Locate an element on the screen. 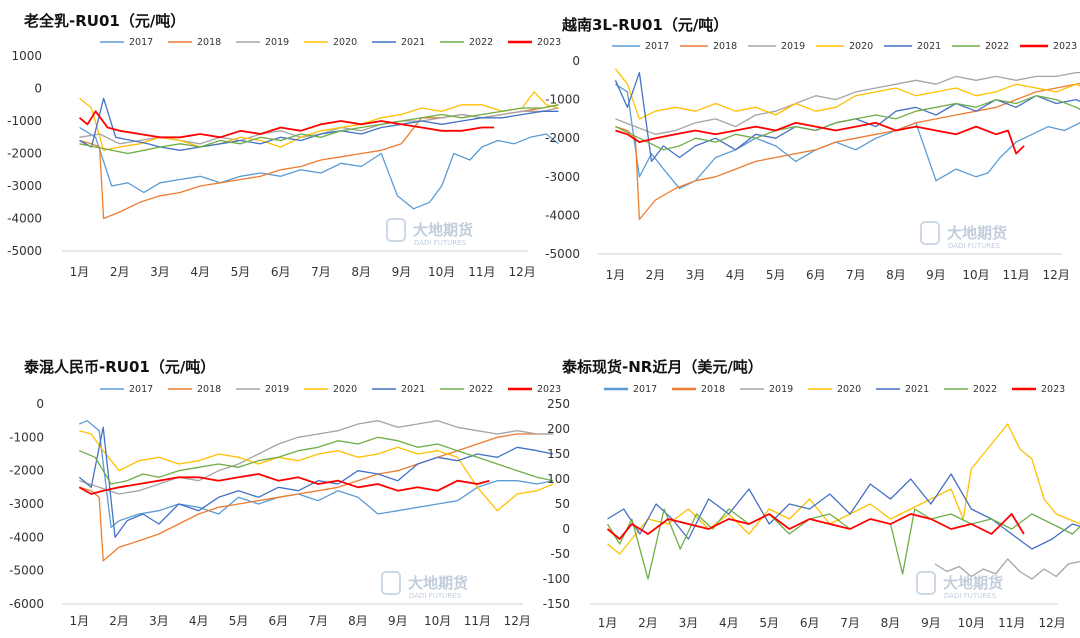 The image size is (1080, 638). chart-title: 越南3L-RU01（元/吨） is located at coordinates (644, 25).